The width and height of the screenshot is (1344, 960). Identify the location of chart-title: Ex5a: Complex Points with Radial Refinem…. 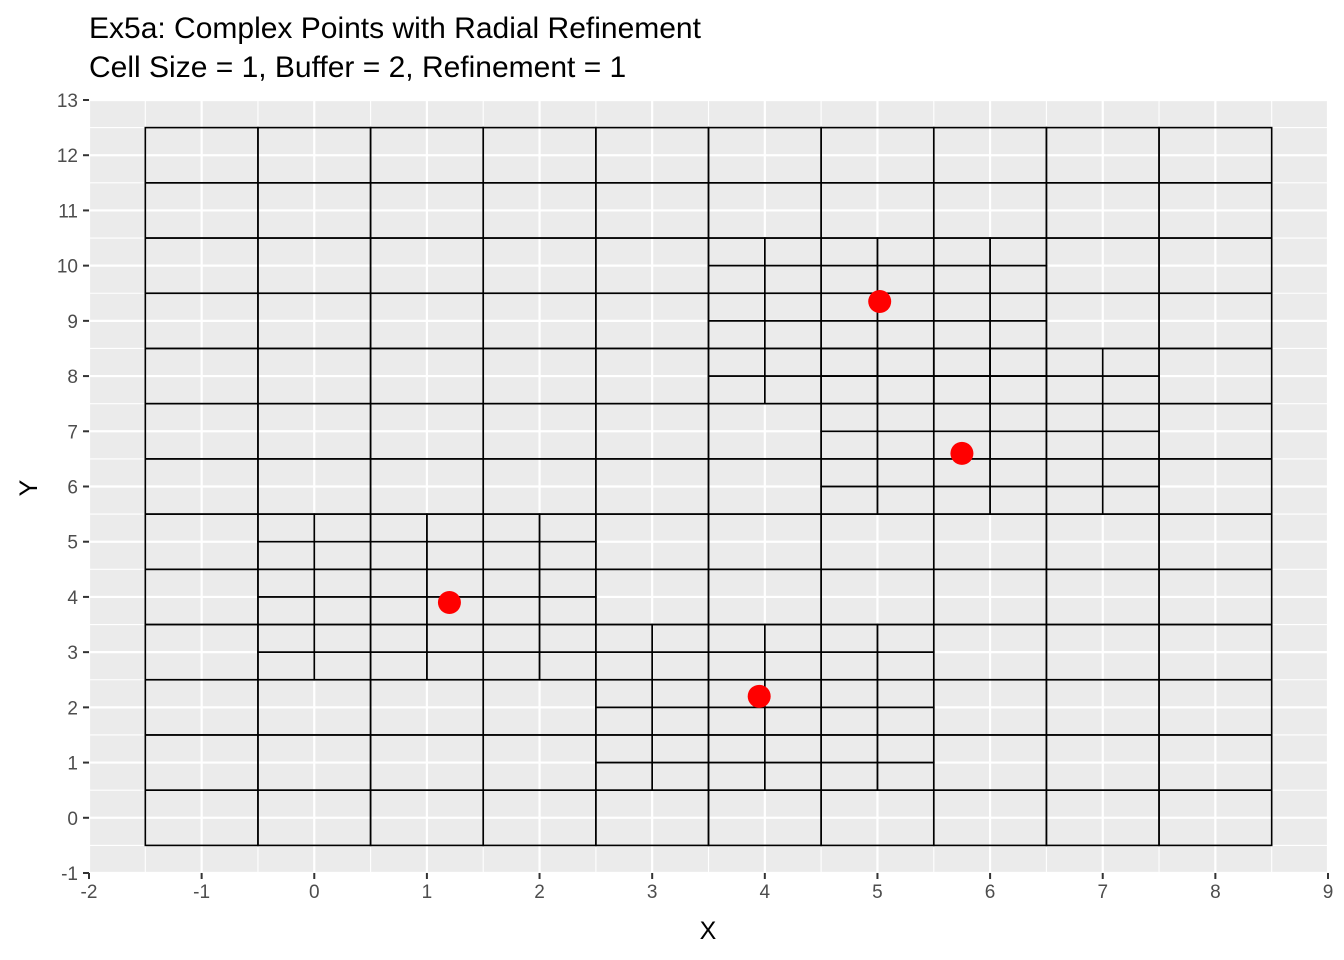
(395, 28).